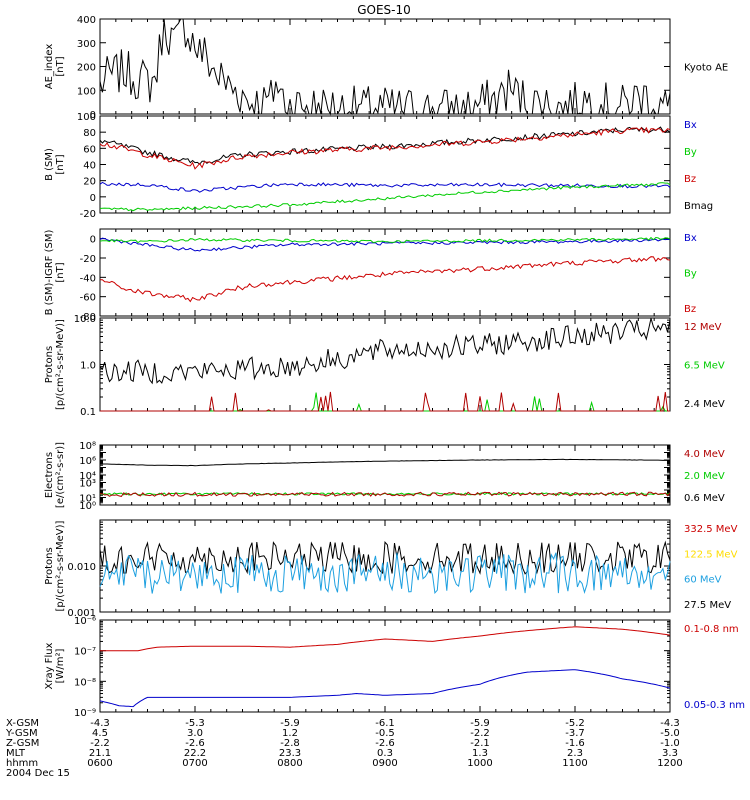 Image resolution: width=750 pixels, height=800 pixels. I want to click on y-axis-label: [W/m²], so click(60, 665).